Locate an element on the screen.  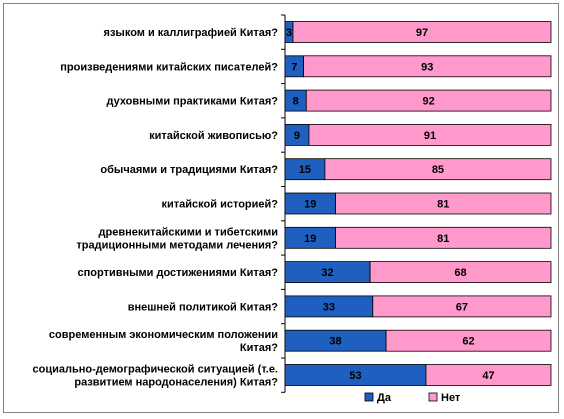
legend-label-yes: Да is located at coordinates (384, 398).